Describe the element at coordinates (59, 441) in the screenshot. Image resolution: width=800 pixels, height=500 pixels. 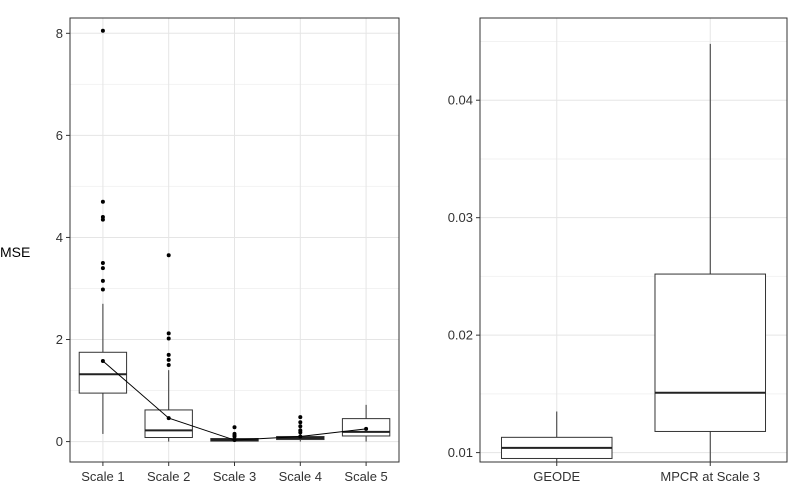
I see `y-tick-label: 0` at that location.